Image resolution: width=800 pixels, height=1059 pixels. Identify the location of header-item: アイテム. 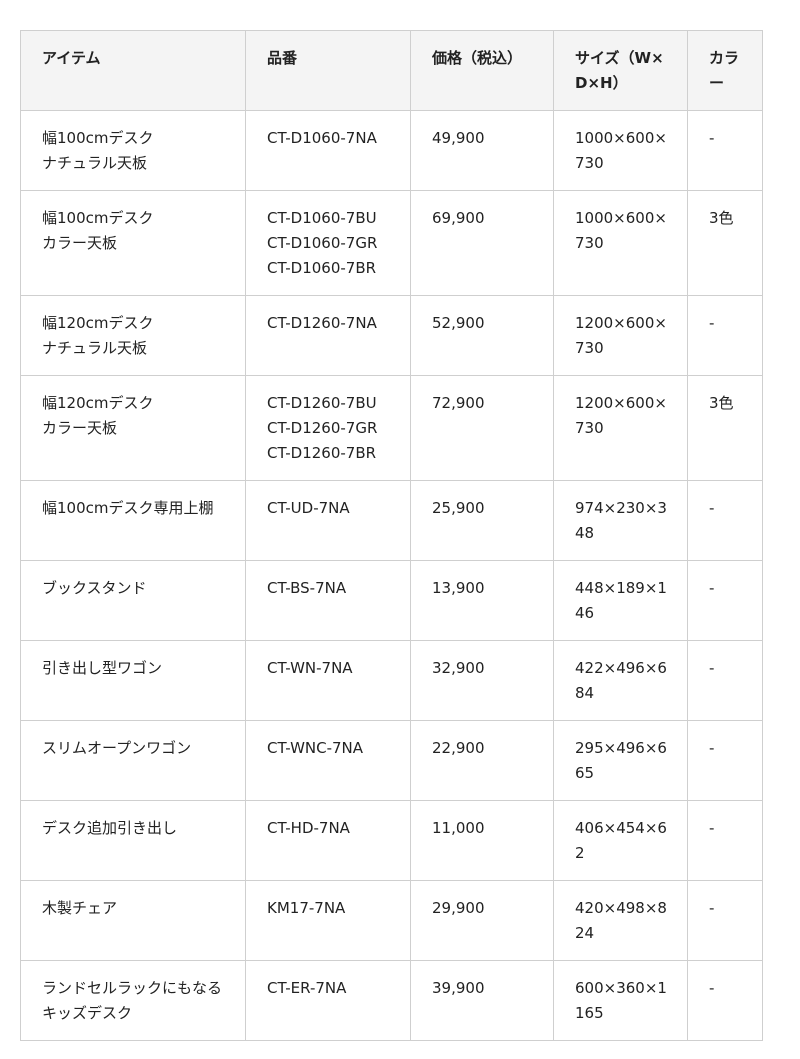
(133, 70).